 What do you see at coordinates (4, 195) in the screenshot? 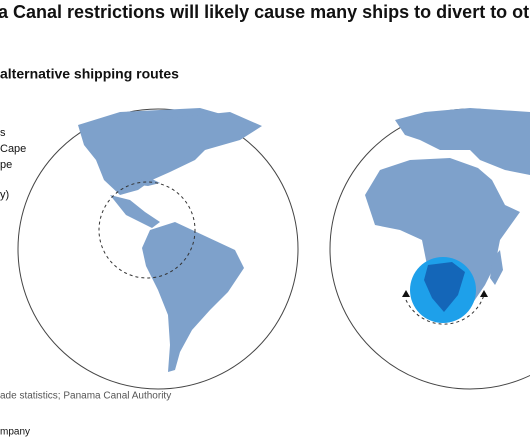
I see `legend-text: y)` at bounding box center [4, 195].